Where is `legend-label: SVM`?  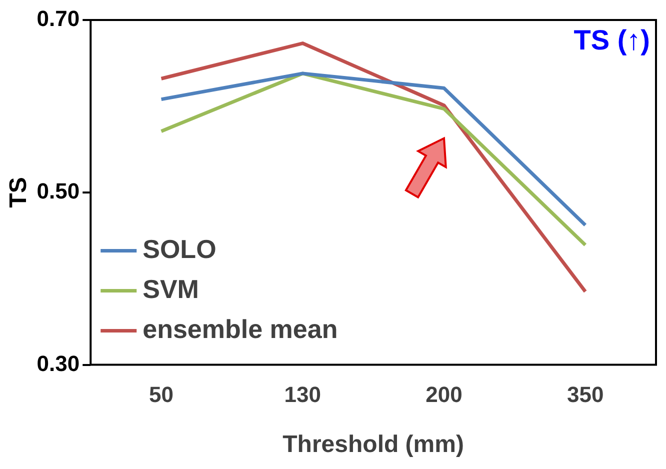 legend-label: SVM is located at coordinates (170, 289).